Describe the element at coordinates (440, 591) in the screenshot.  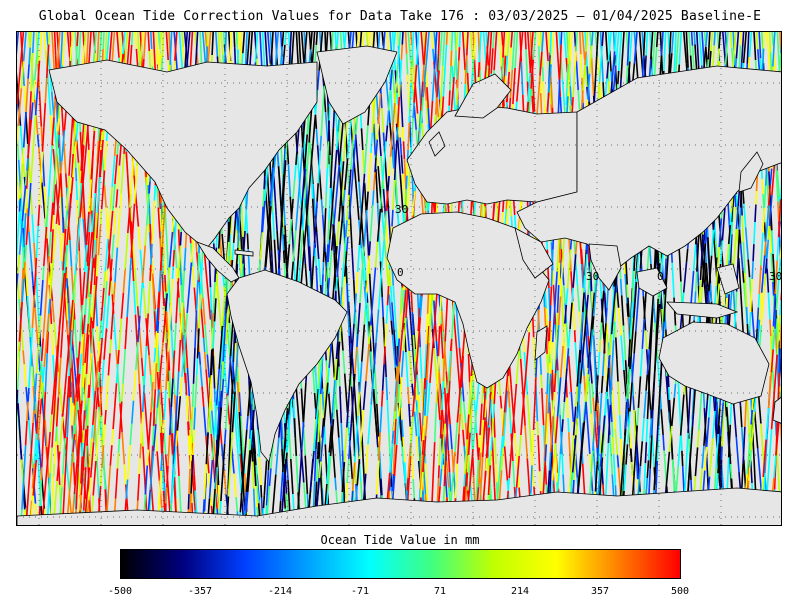
I see `colorbar-tick: 71` at that location.